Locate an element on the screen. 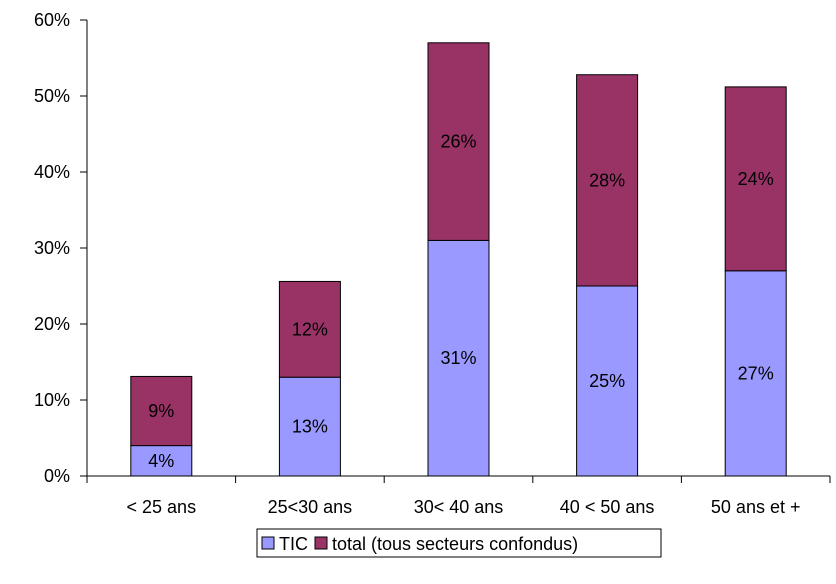  legend: TIC total (tous secteurs confondus) is located at coordinates (459, 543).